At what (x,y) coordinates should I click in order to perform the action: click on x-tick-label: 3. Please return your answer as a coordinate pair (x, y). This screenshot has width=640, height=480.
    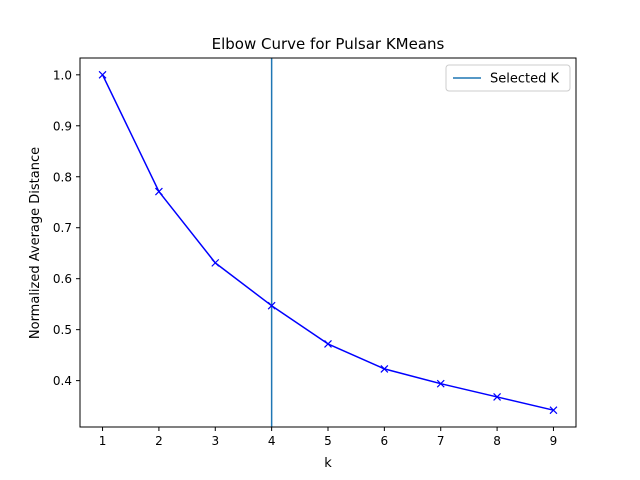
    Looking at the image, I should click on (215, 441).